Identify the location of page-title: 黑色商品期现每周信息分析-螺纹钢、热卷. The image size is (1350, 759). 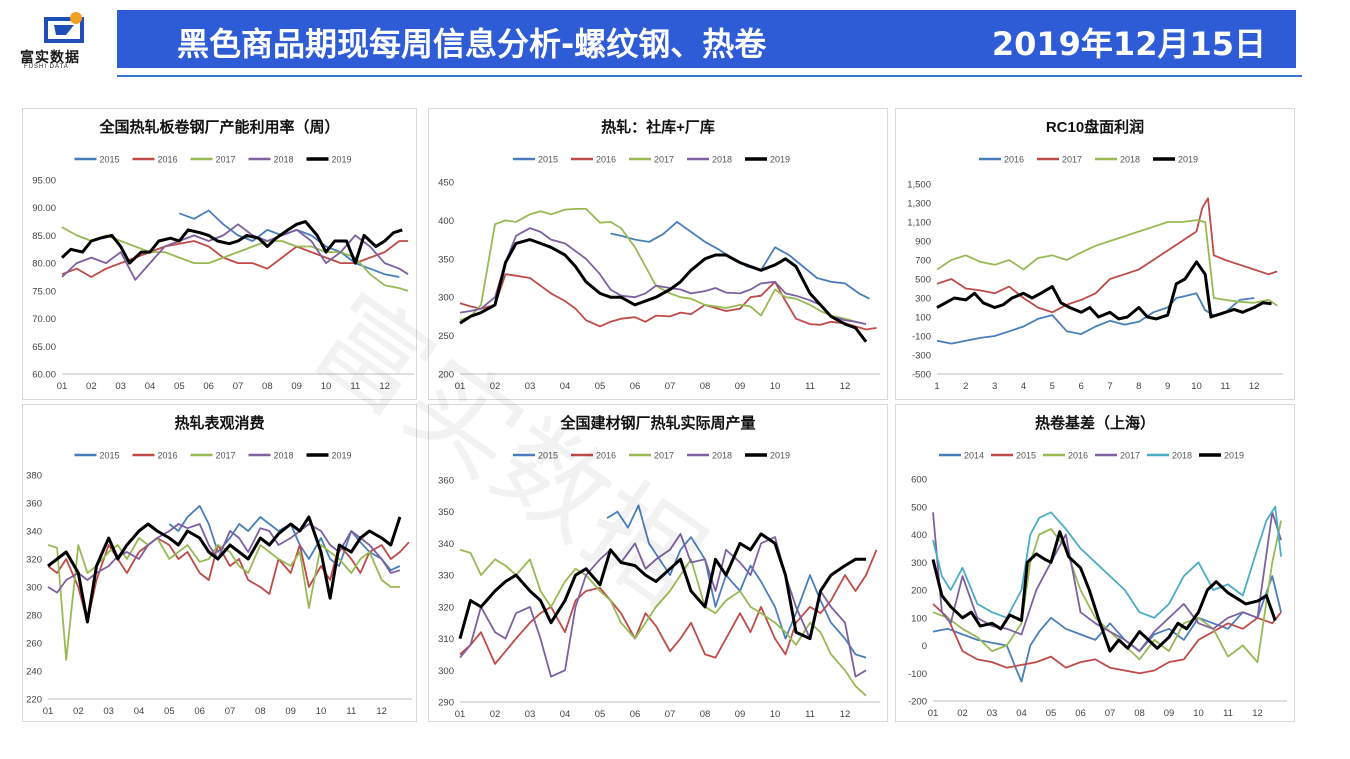
(472, 44).